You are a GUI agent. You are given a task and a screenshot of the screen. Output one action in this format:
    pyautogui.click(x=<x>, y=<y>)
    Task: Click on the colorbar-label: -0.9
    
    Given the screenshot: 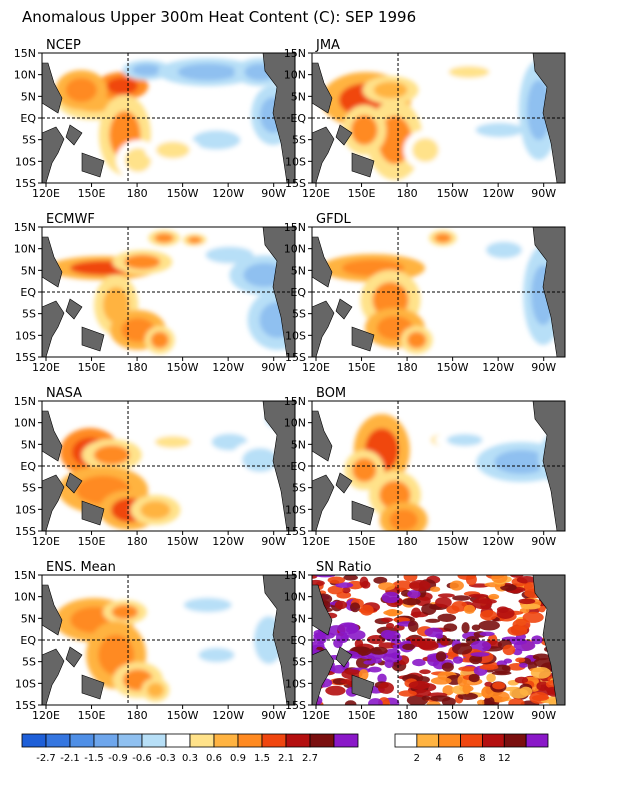 What is the action you would take?
    pyautogui.click(x=118, y=758)
    